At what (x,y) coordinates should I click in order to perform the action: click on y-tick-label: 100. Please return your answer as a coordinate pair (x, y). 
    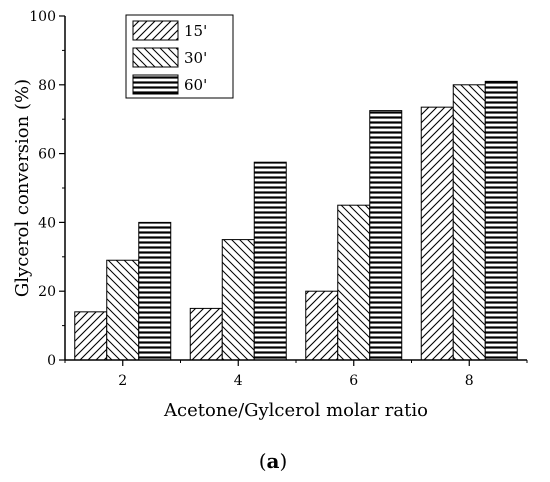
    Looking at the image, I should click on (42, 17).